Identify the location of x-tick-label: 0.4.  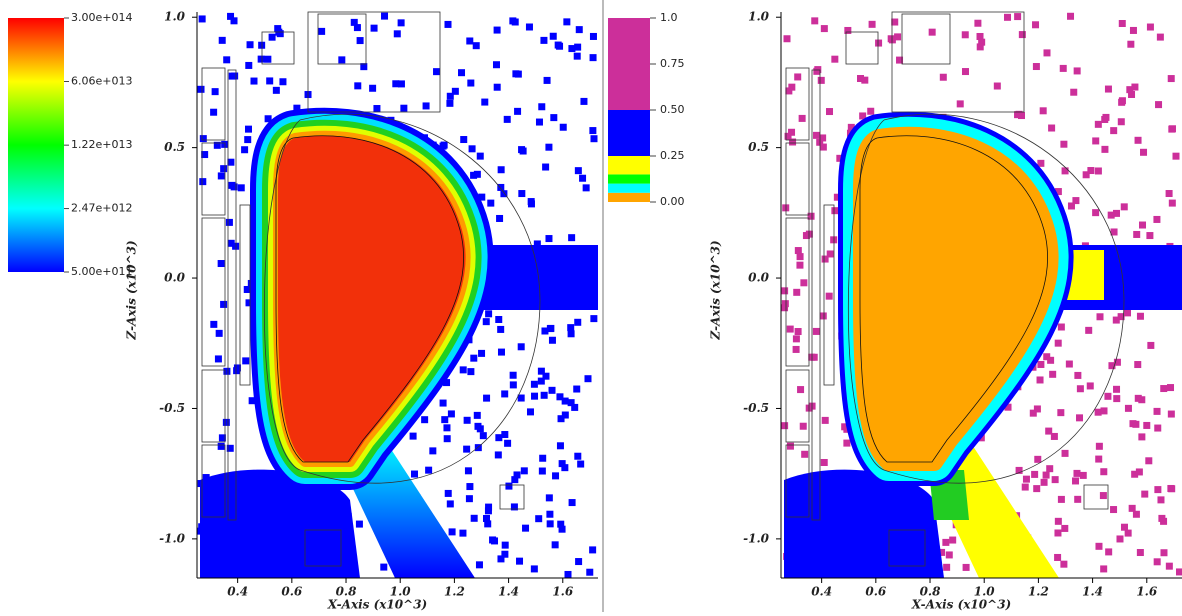
(821, 592).